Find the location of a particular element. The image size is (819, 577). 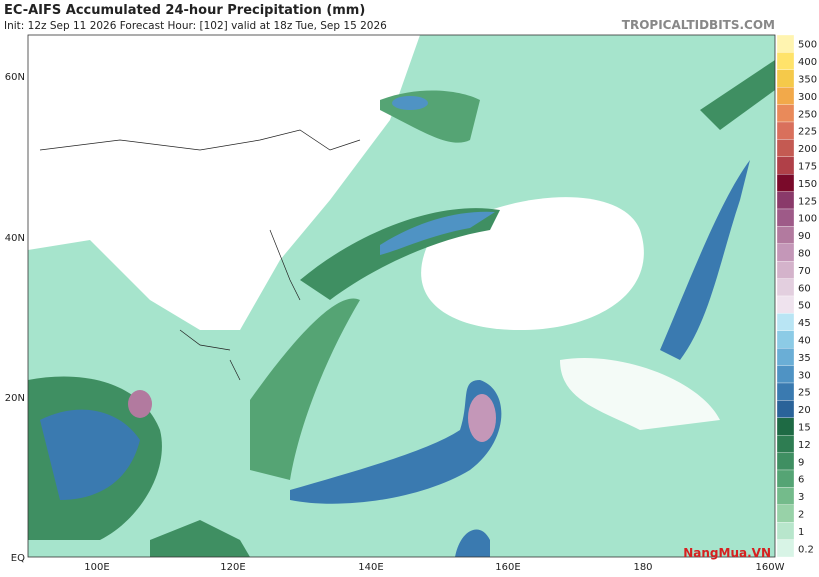

lon-label: 160W is located at coordinates (770, 567).